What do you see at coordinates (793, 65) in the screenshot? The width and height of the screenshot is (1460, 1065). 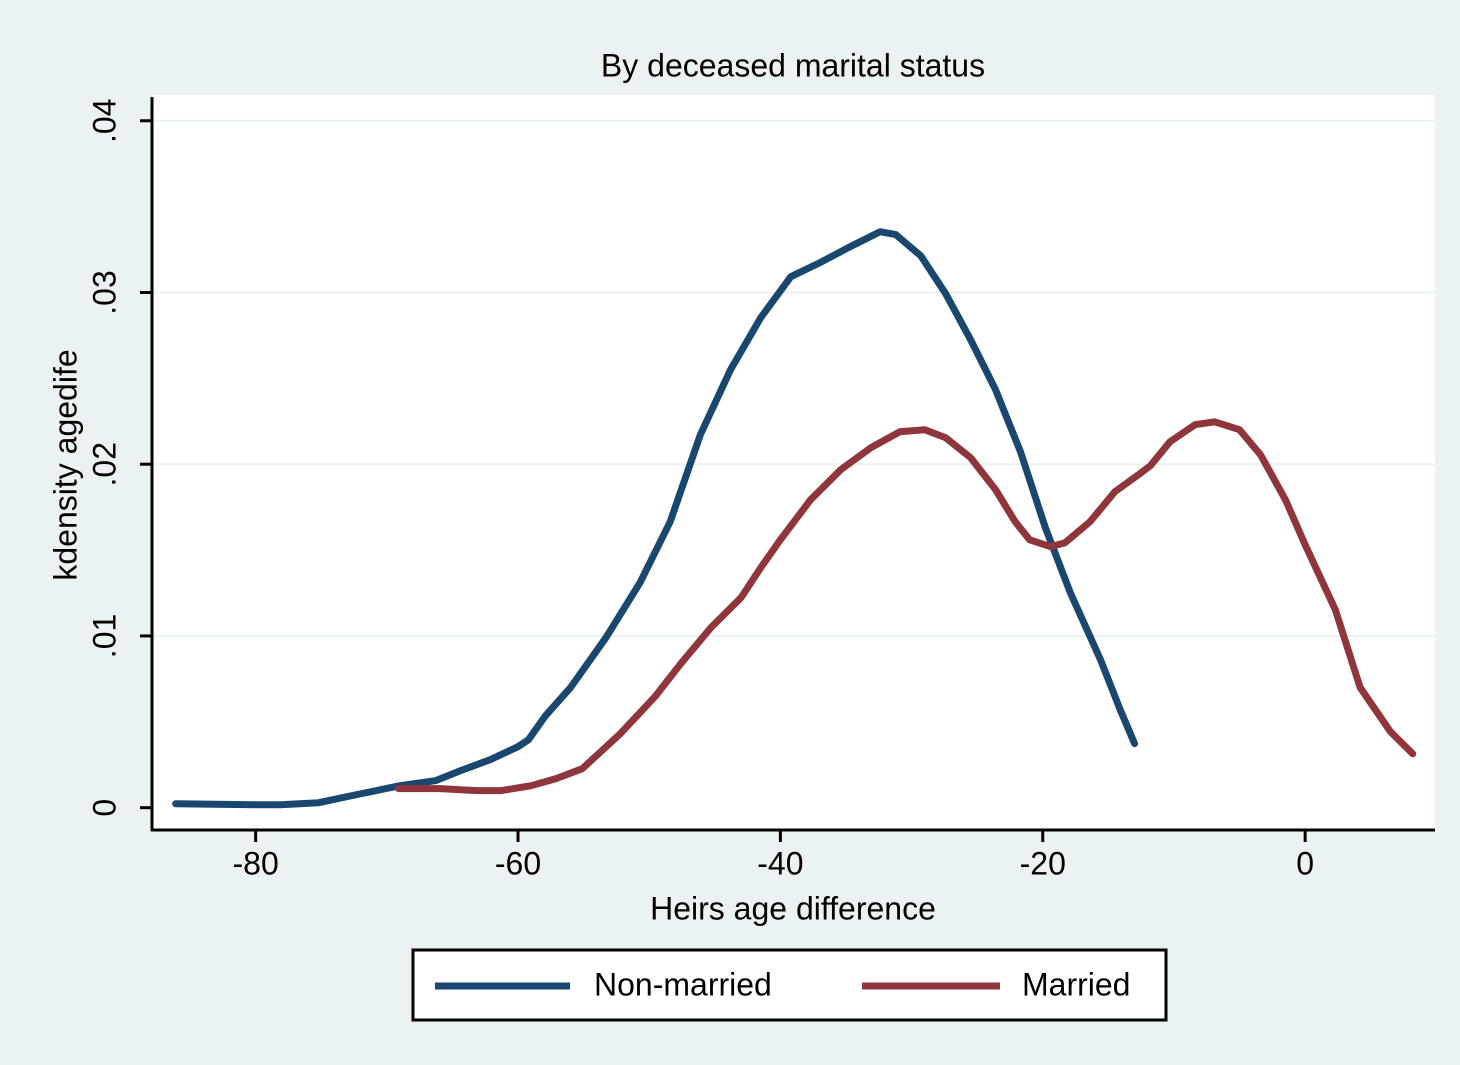 I see `chart-title: By deceased marital status` at bounding box center [793, 65].